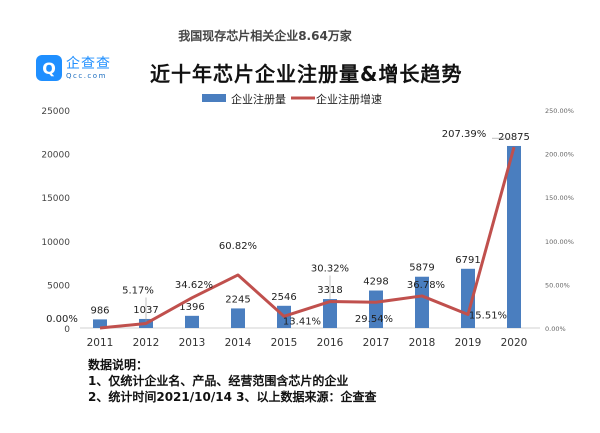 Image resolution: width=600 pixels, height=433 pixels. What do you see at coordinates (330, 269) in the screenshot?
I see `growth-value-label: 30.32%` at bounding box center [330, 269].